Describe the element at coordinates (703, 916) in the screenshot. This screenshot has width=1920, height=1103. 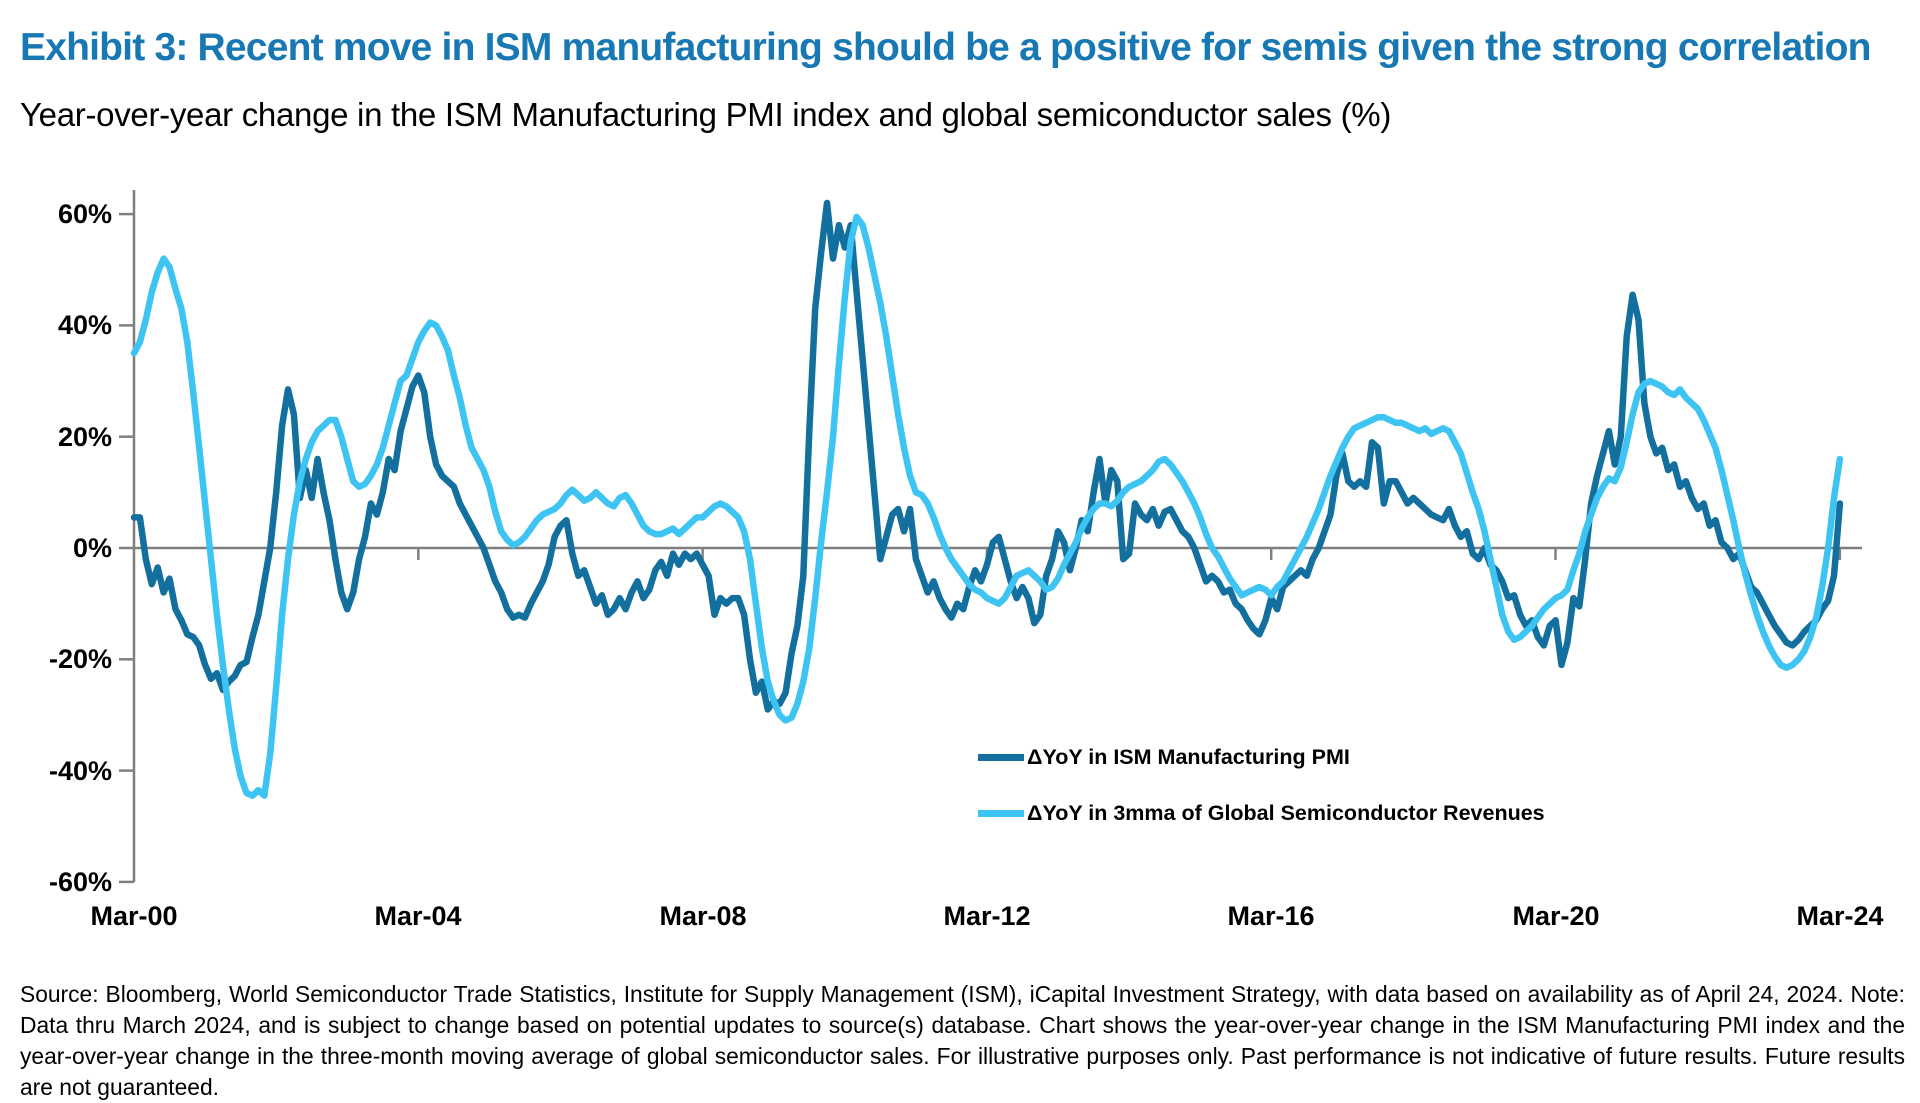
I see `x-tick-label-mar08: Mar-08` at that location.